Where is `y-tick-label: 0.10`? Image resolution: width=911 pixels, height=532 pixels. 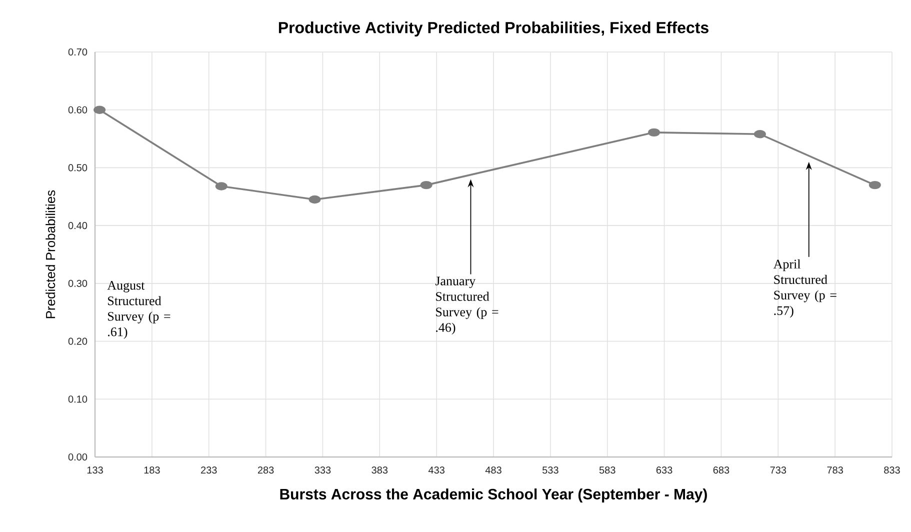 y-tick-label: 0.10 is located at coordinates (78, 399).